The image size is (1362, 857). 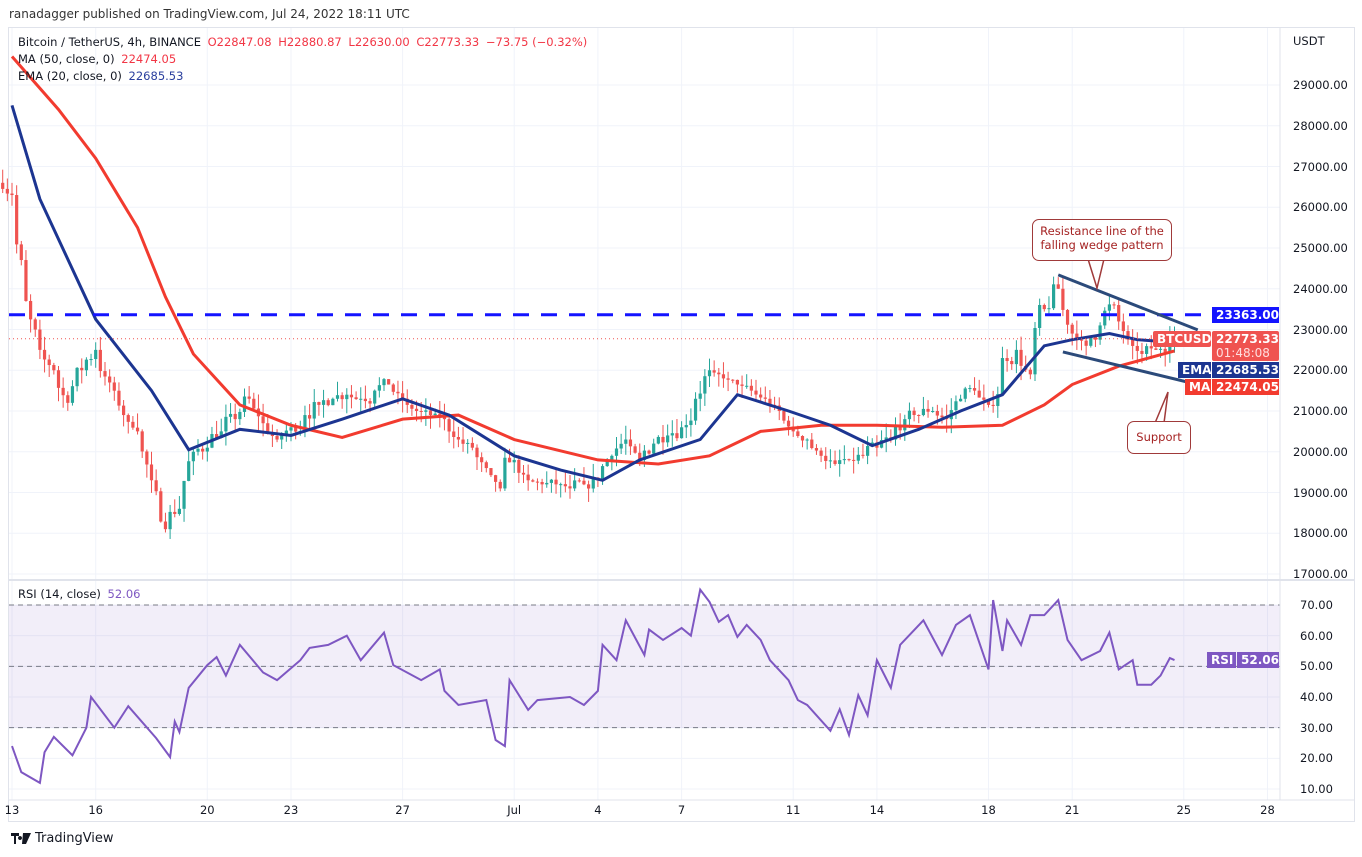 I want to click on ma-legend: MA (50, close, 0) 22474.05, so click(x=98, y=59).